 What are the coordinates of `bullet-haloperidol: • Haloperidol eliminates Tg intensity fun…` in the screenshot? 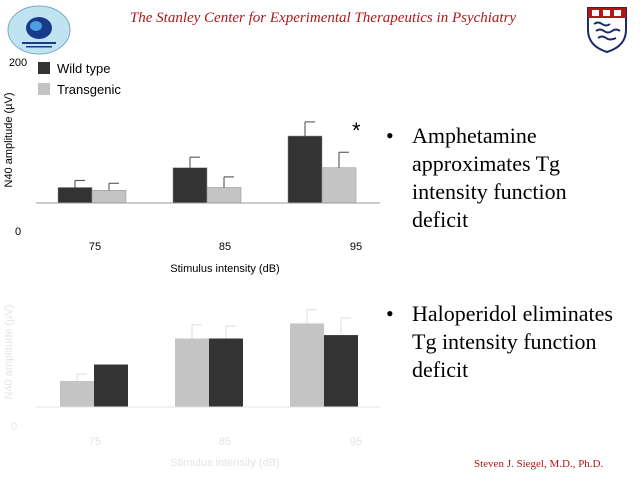 It's located at (499, 341).